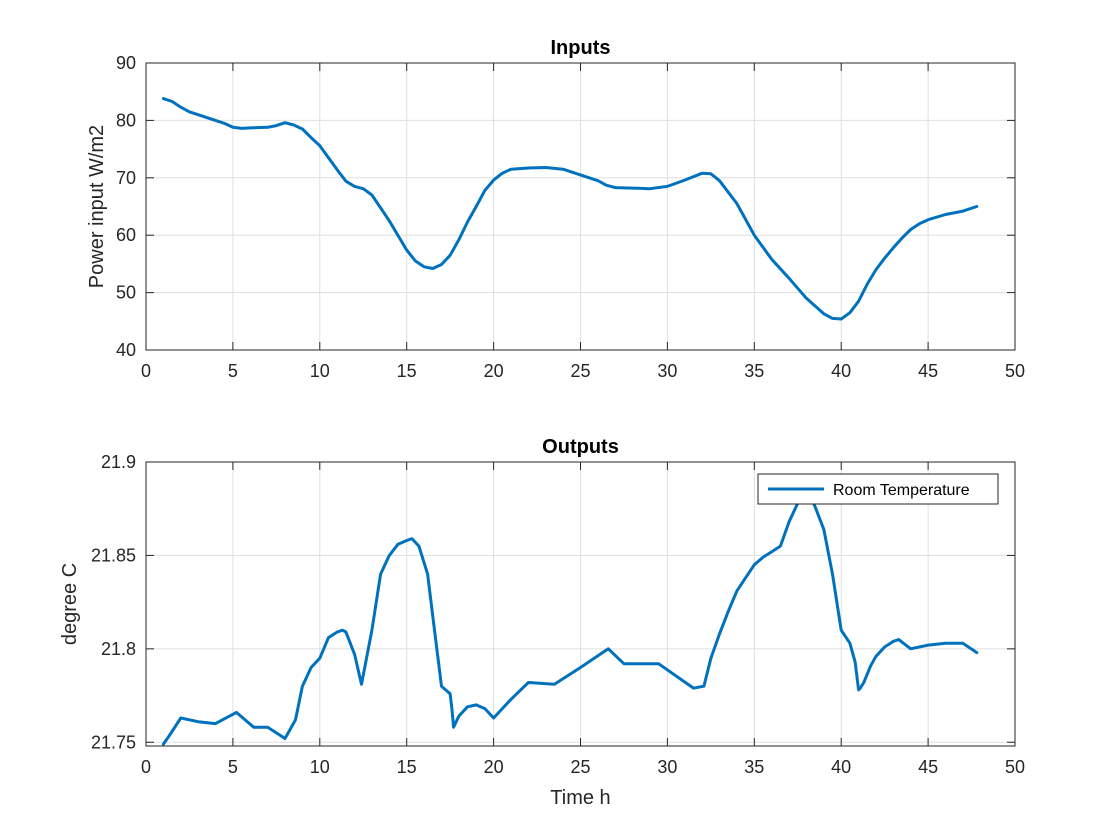 The height and width of the screenshot is (840, 1120). Describe the element at coordinates (233, 371) in the screenshot. I see `inputs-x-tick-label-1: 5` at that location.